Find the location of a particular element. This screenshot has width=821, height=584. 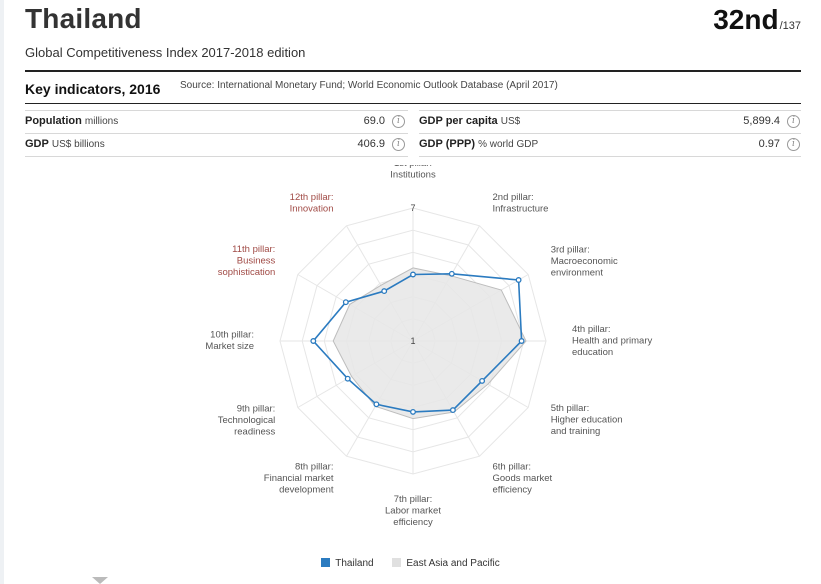

indicator-value: 5,899.4 is located at coordinates (761, 121).